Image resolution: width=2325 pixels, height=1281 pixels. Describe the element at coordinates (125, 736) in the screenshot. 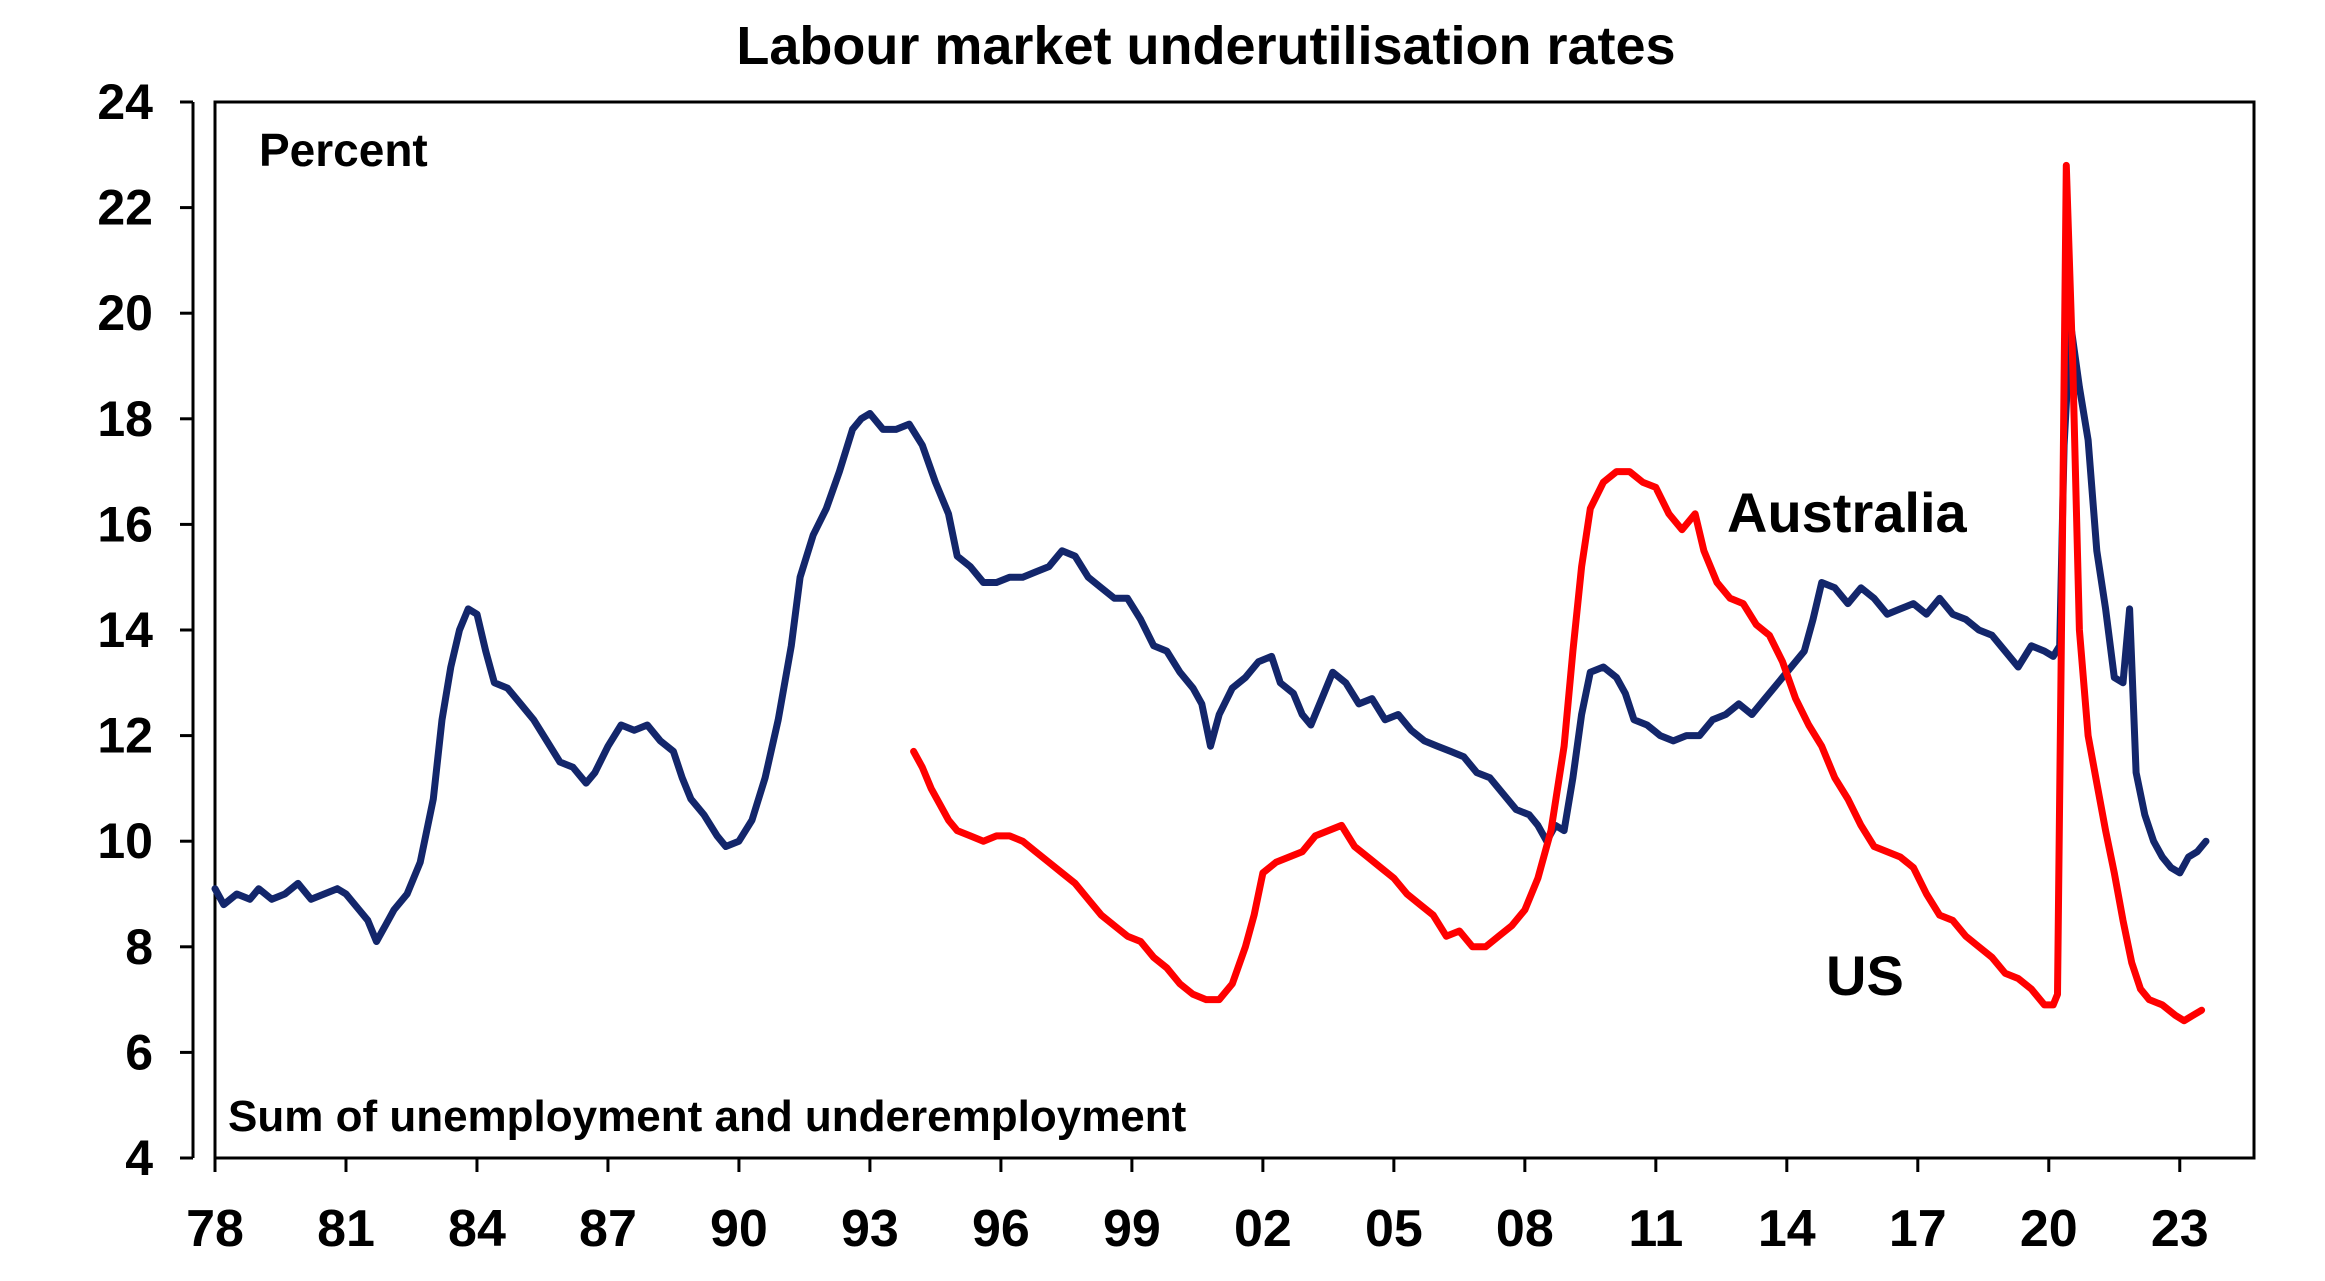

I see `y-tick-label: 12` at that location.